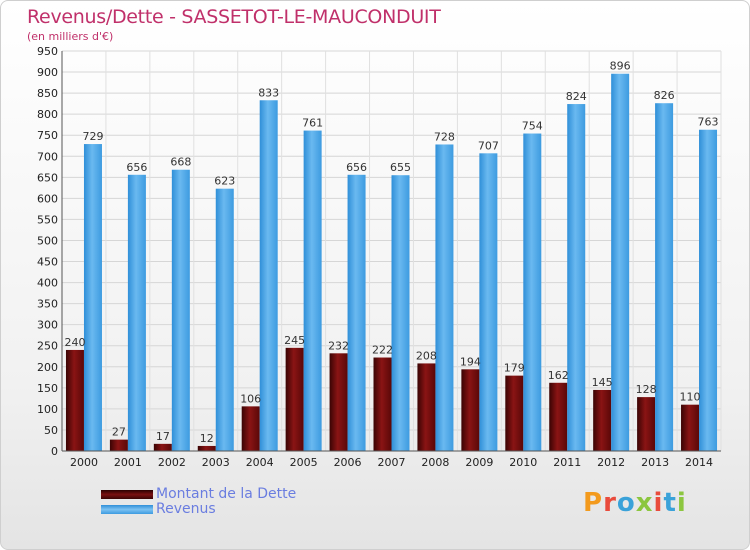 Image resolution: width=750 pixels, height=550 pixels. Describe the element at coordinates (646, 424) in the screenshot. I see `bar-dette-2013` at that location.